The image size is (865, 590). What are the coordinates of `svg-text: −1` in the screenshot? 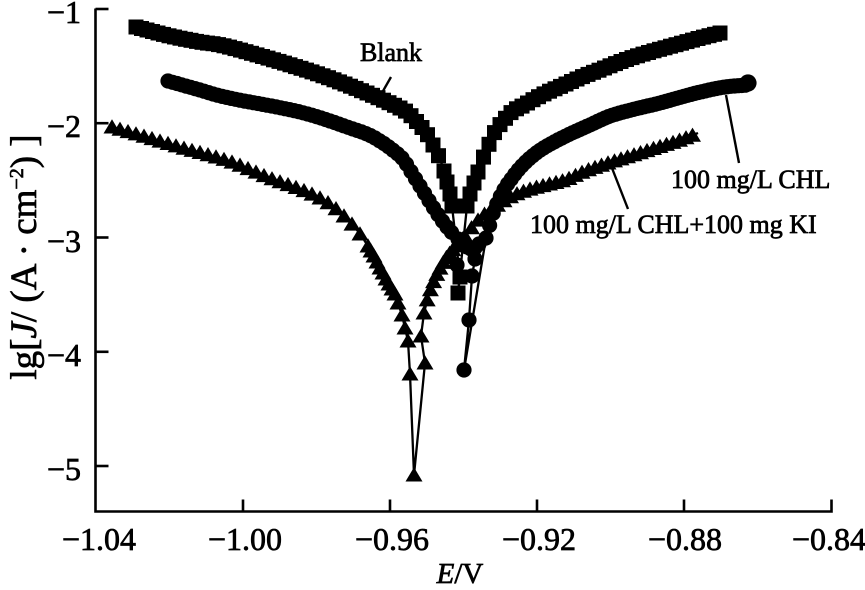 It's located at (64, 15).